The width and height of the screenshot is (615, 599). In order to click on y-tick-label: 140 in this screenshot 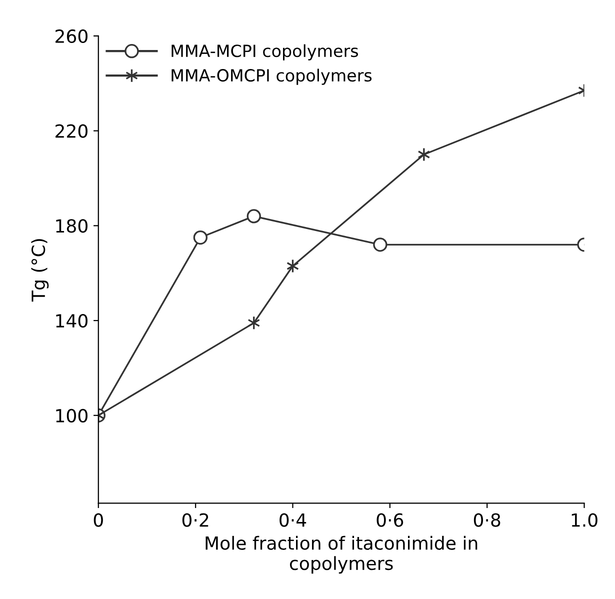, I will do `click(72, 321)`.